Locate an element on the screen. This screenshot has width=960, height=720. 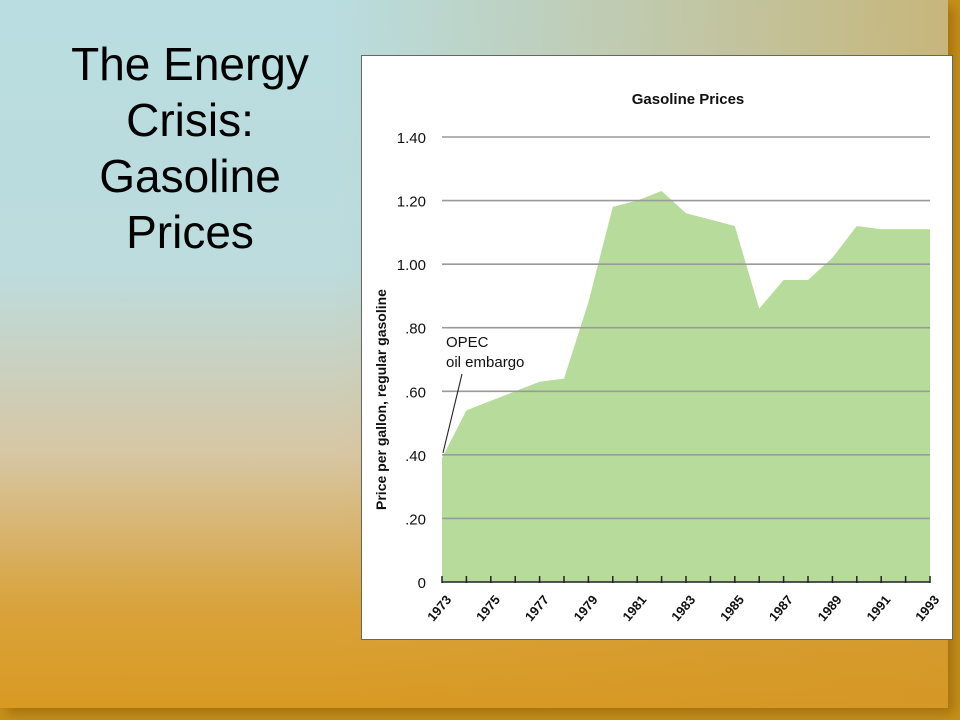
annotation-line-1: OPEC is located at coordinates (467, 342).